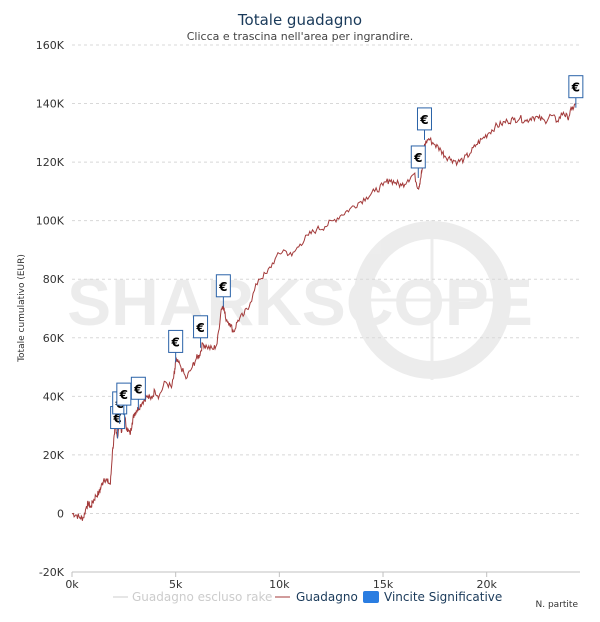 This screenshot has width=600, height=622. Describe the element at coordinates (50, 104) in the screenshot. I see `y-tick-label: 140K` at that location.